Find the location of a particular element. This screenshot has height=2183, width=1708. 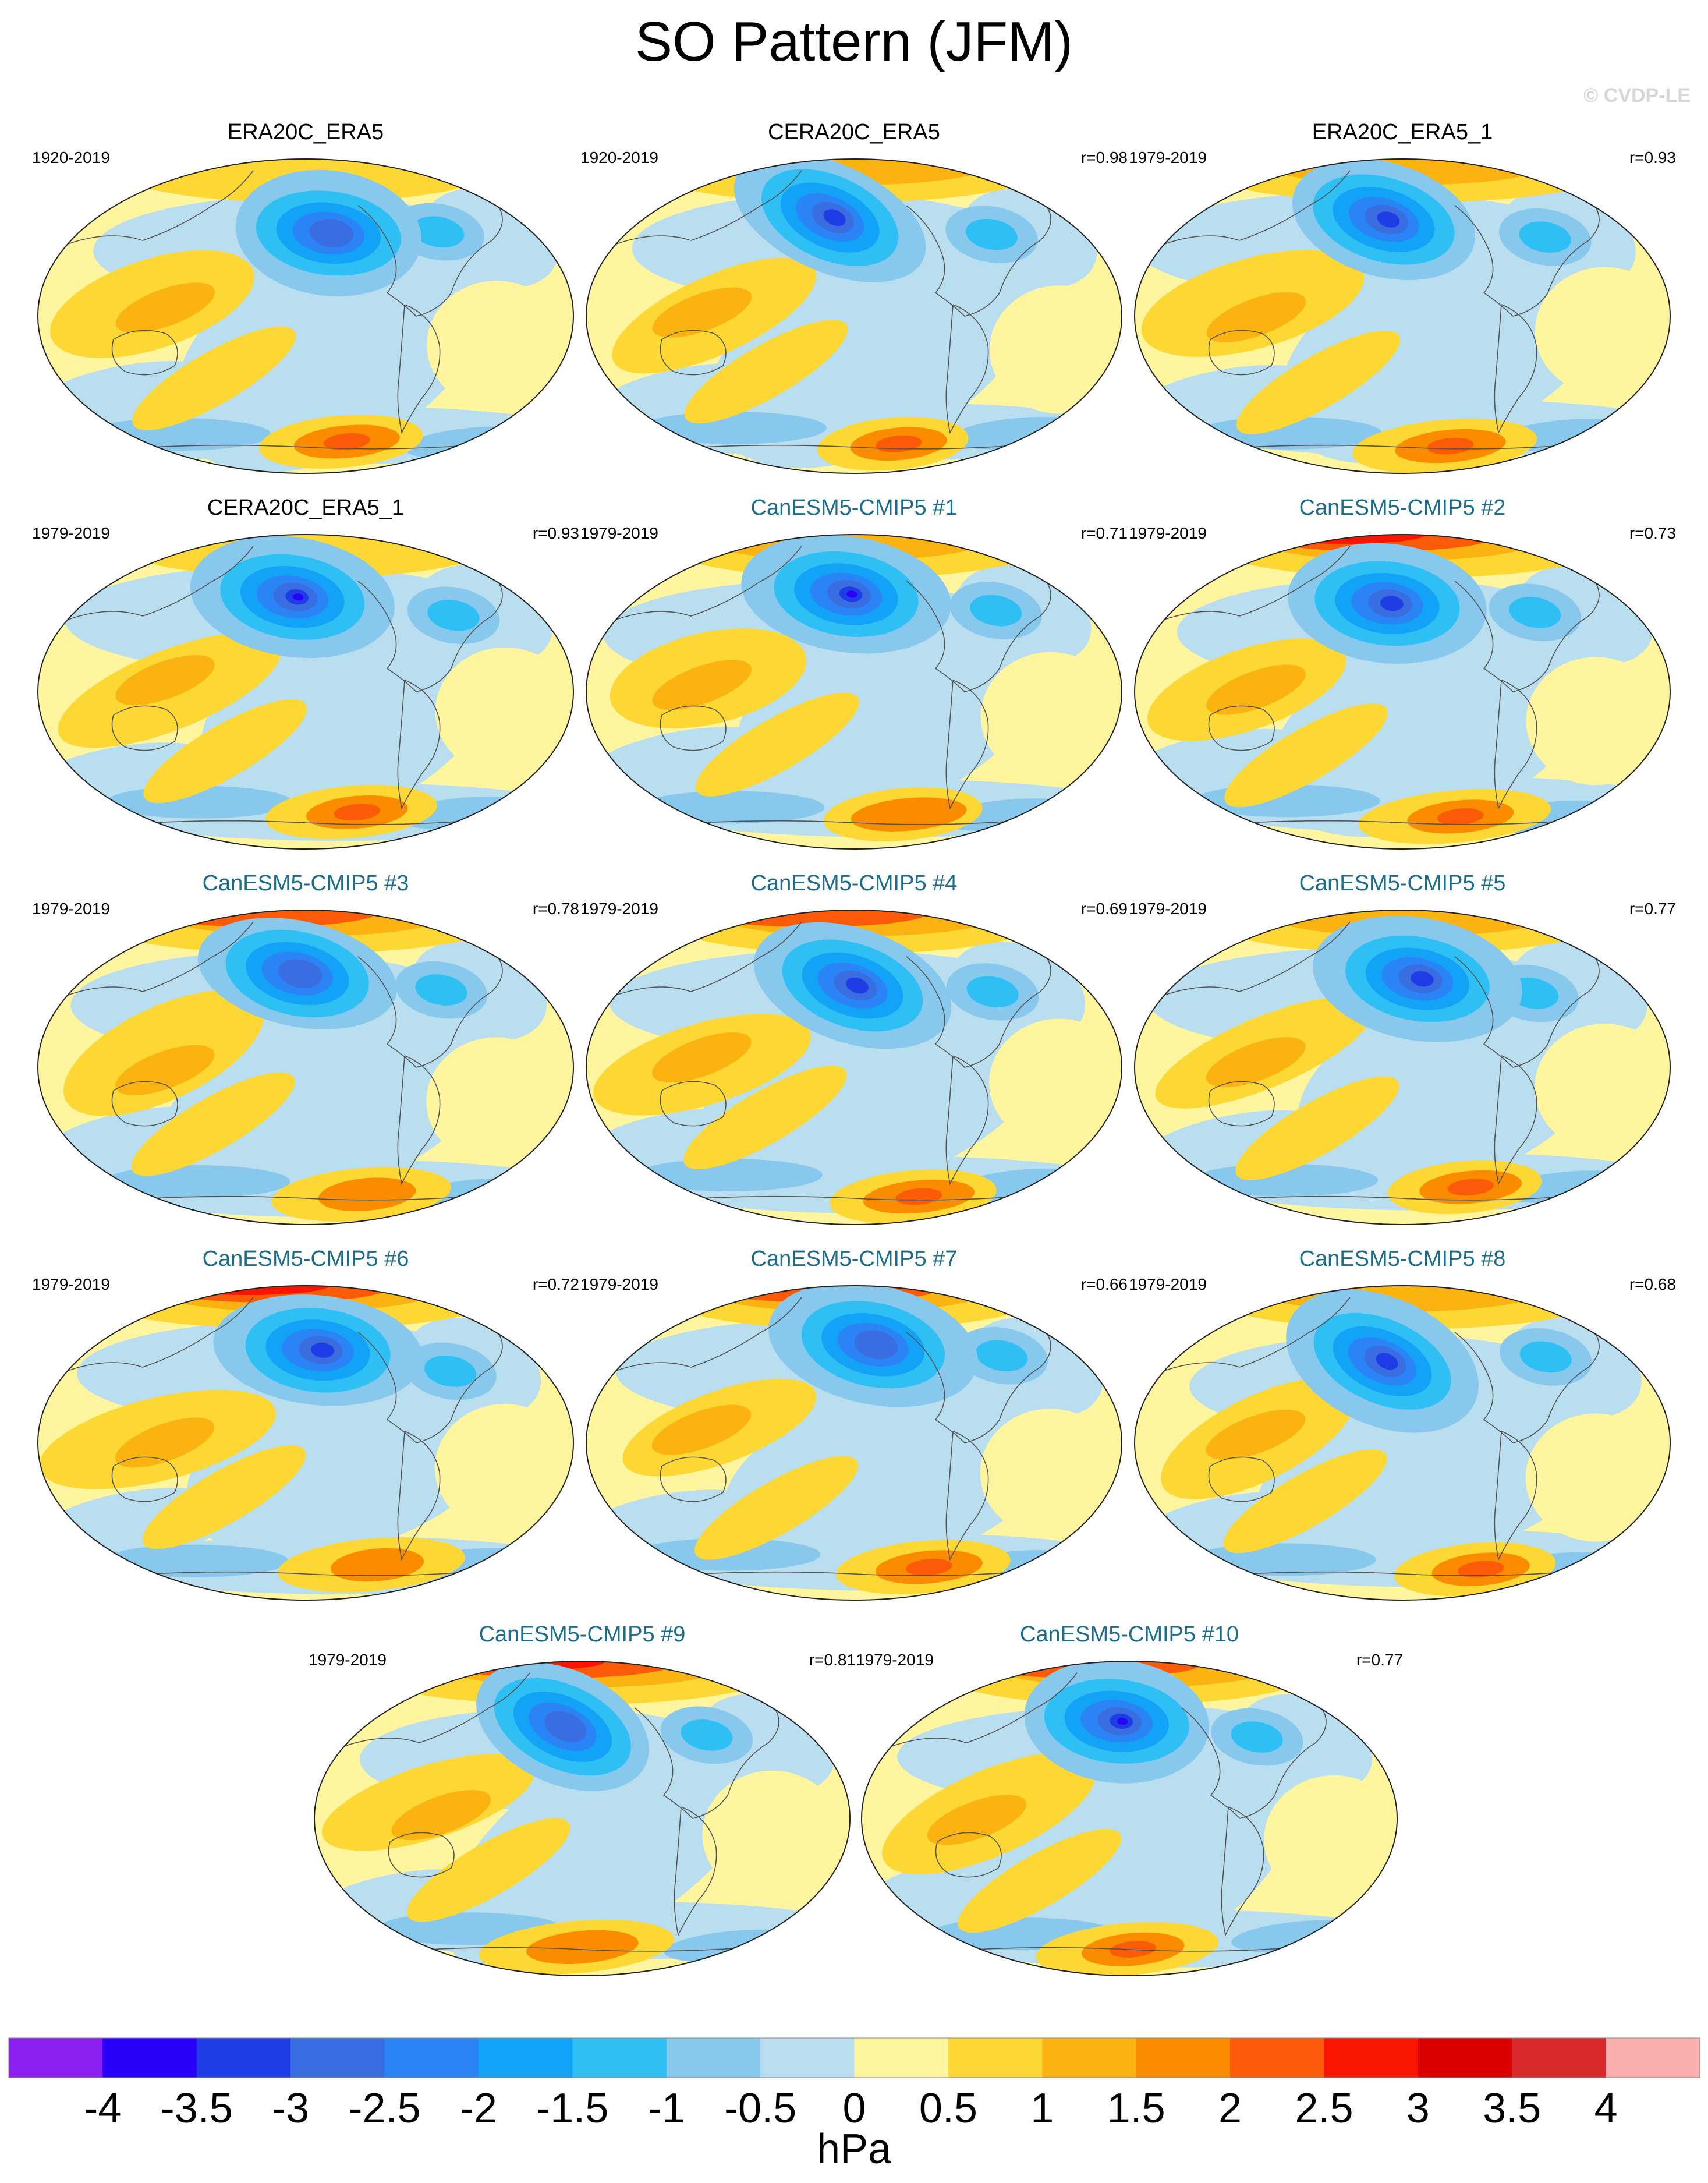

panel-correlation: r=0.68 is located at coordinates (1652, 1284).